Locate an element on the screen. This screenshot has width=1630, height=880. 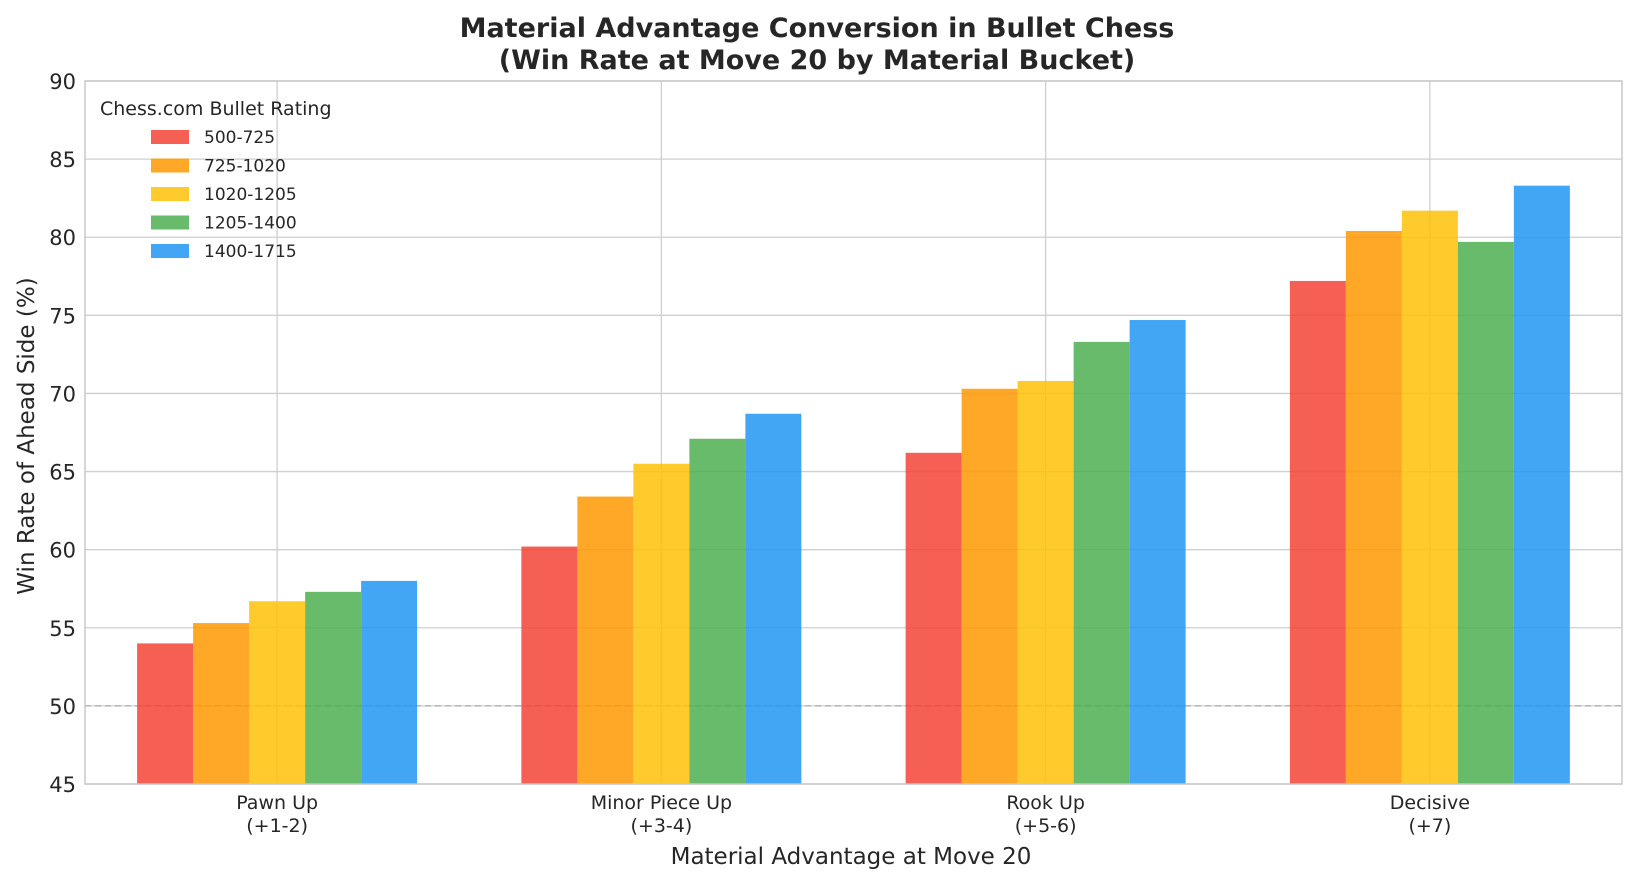
y-tick-label: 55 is located at coordinates (62, 629).